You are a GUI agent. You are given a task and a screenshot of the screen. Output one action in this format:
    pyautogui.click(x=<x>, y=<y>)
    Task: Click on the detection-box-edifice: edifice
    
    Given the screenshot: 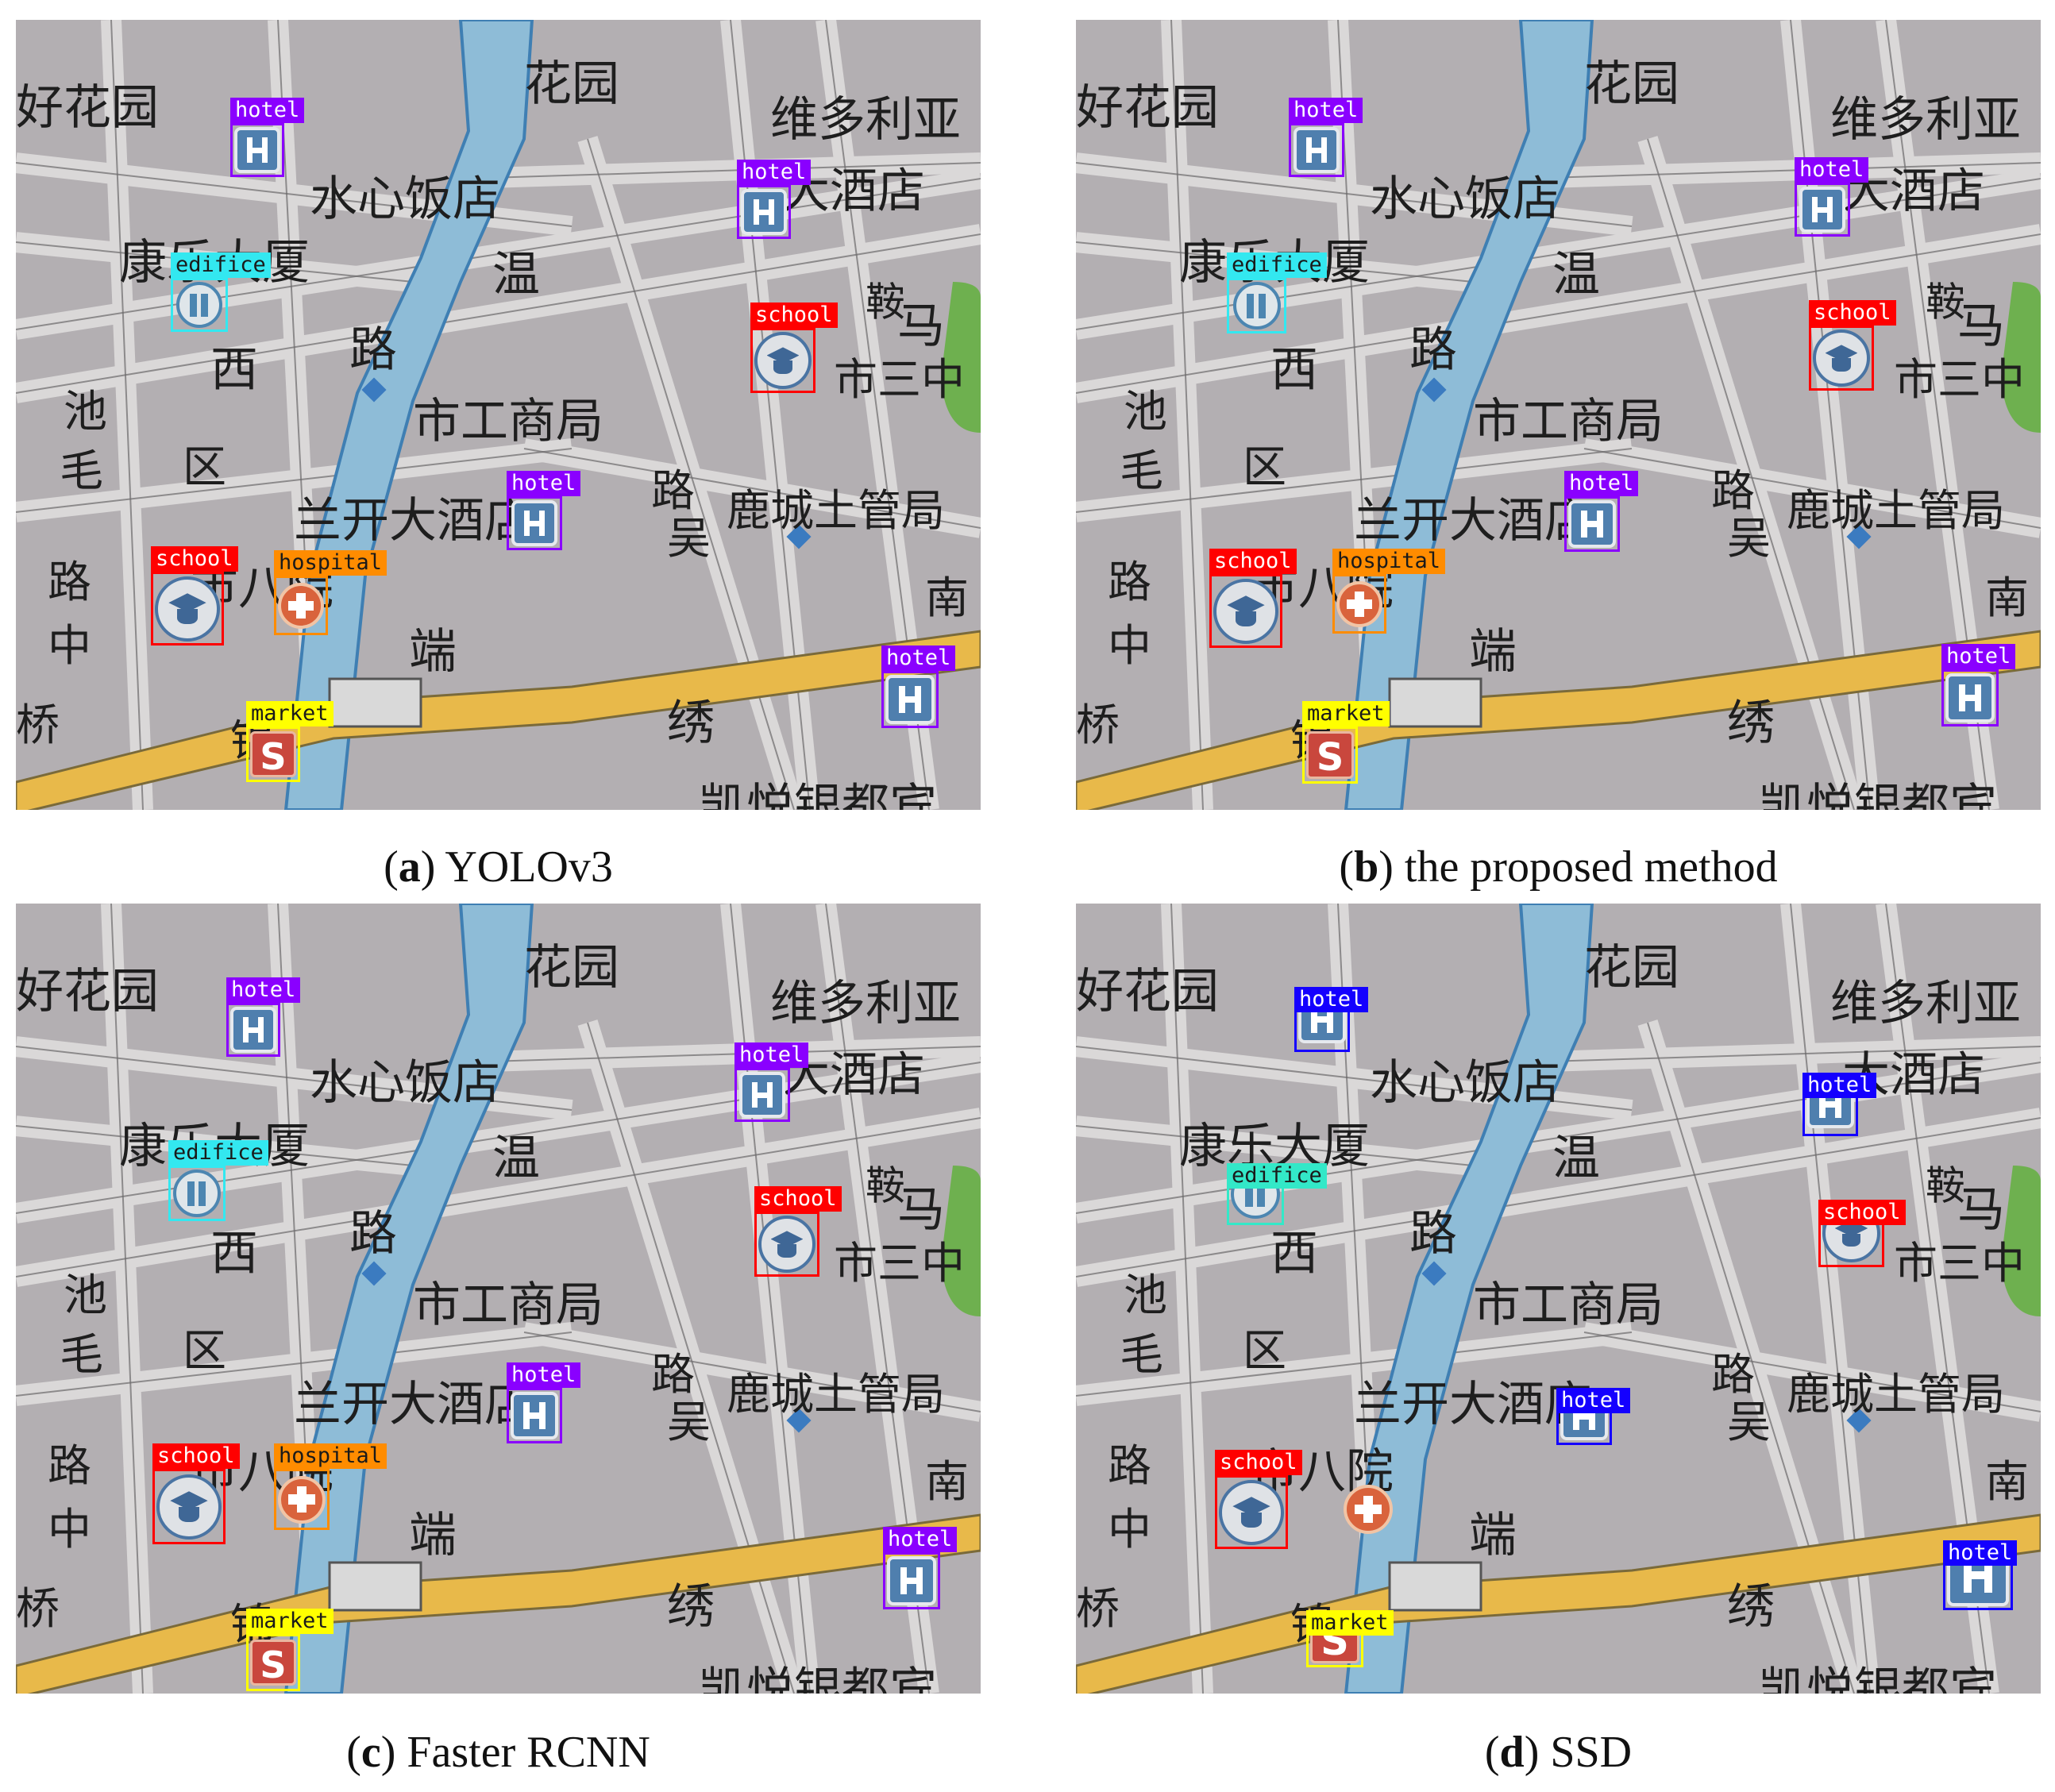 What is the action you would take?
    pyautogui.click(x=1277, y=1194)
    